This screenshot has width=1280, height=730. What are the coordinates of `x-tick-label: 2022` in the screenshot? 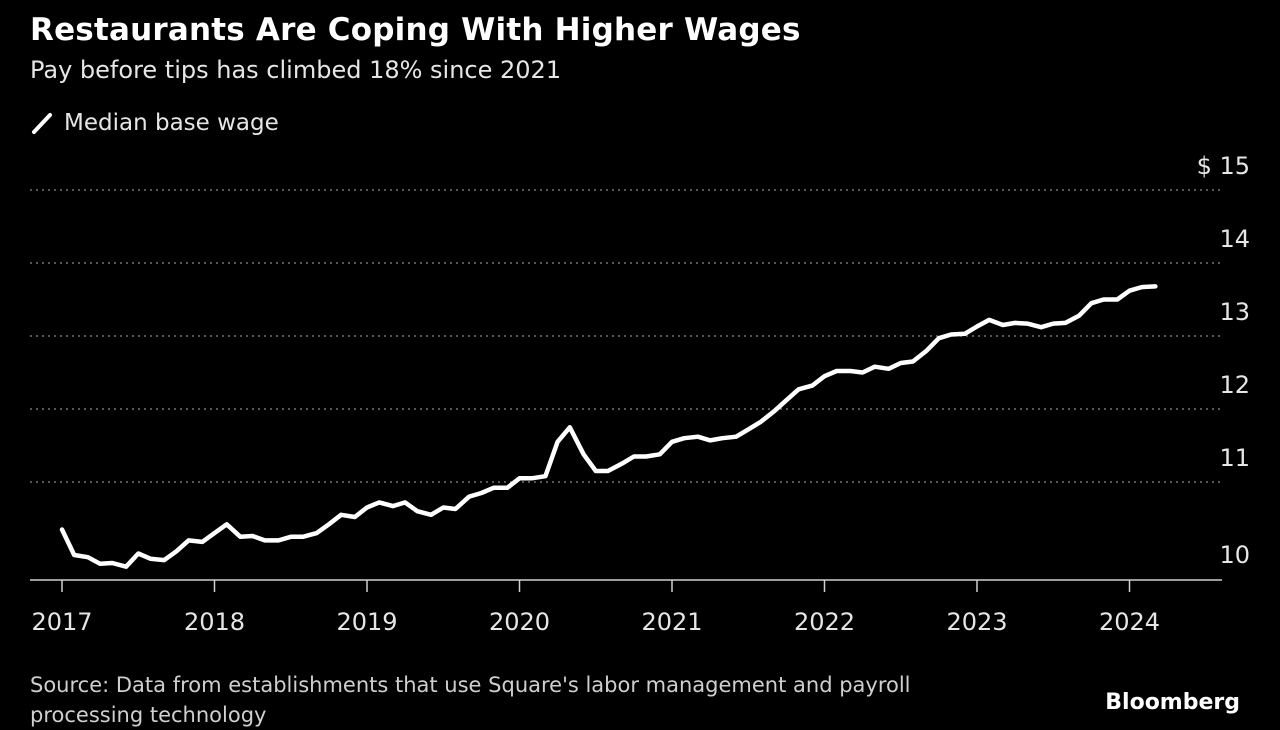 It's located at (824, 622).